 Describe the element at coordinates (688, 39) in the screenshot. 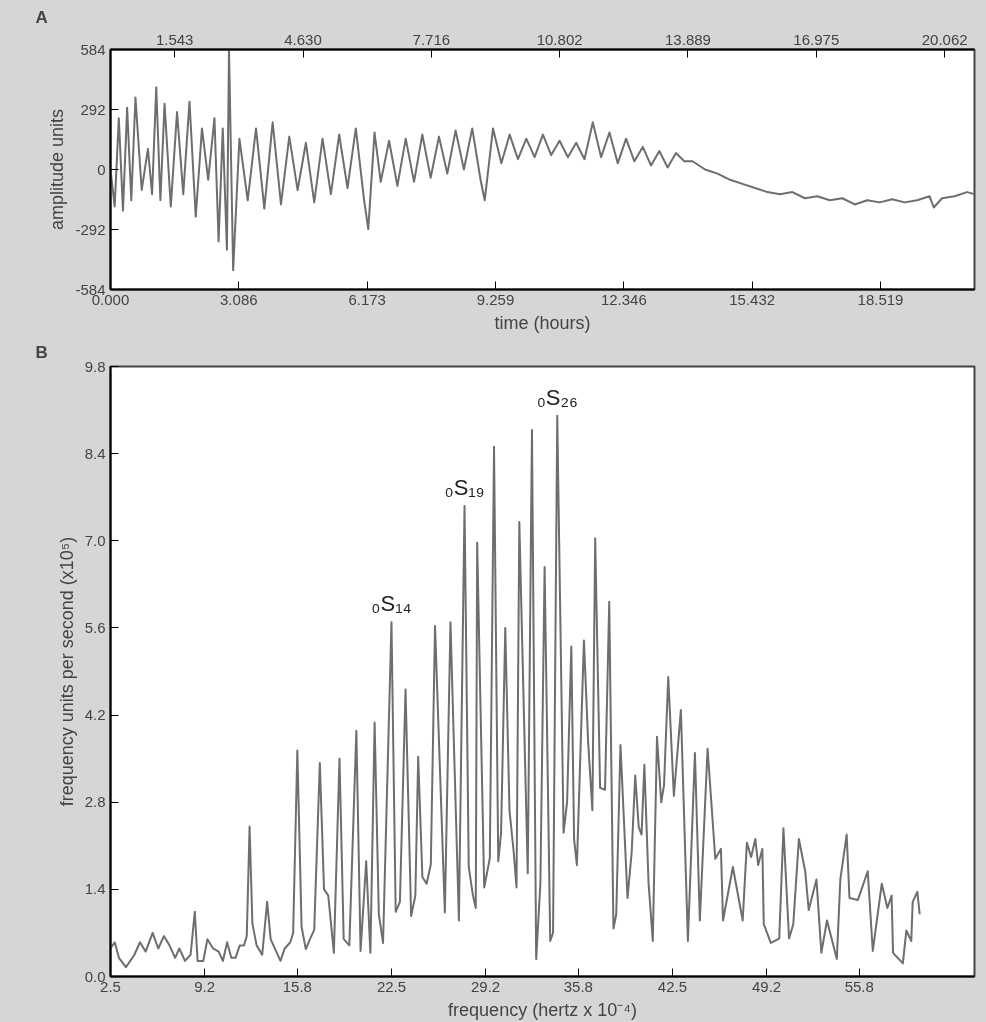

I see `x2-tick-label: 13.889` at that location.